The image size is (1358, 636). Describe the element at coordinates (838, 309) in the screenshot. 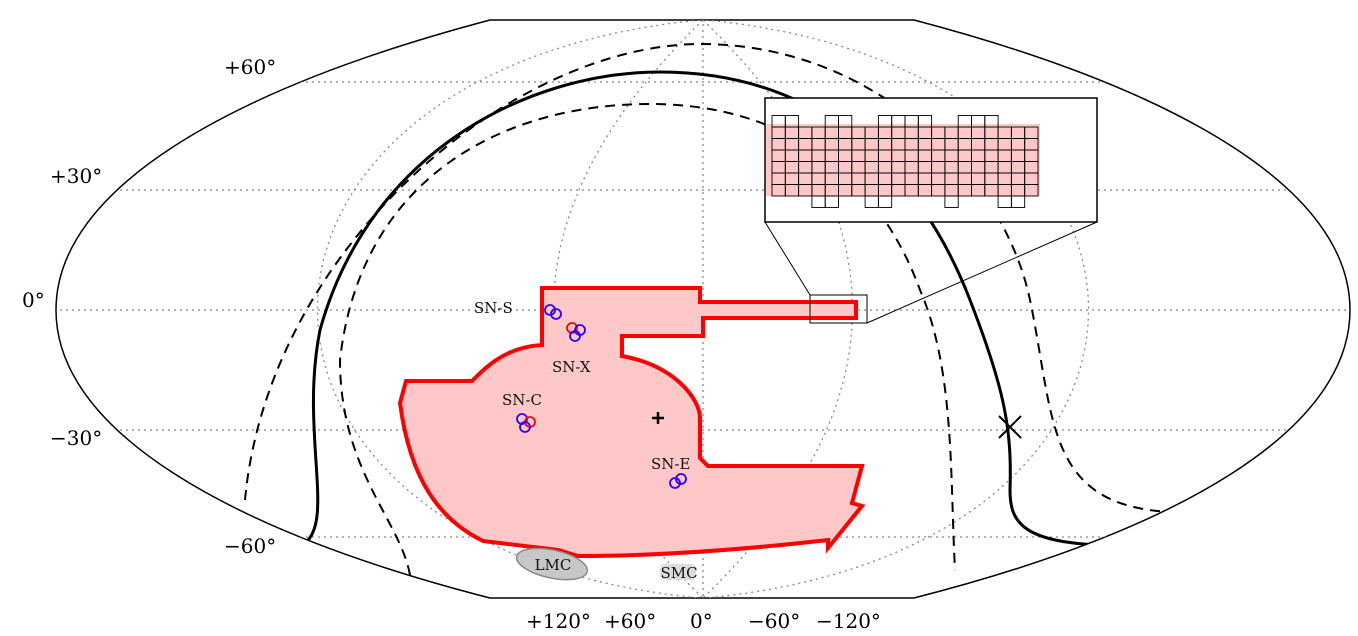

I see `zoom-source-box` at that location.